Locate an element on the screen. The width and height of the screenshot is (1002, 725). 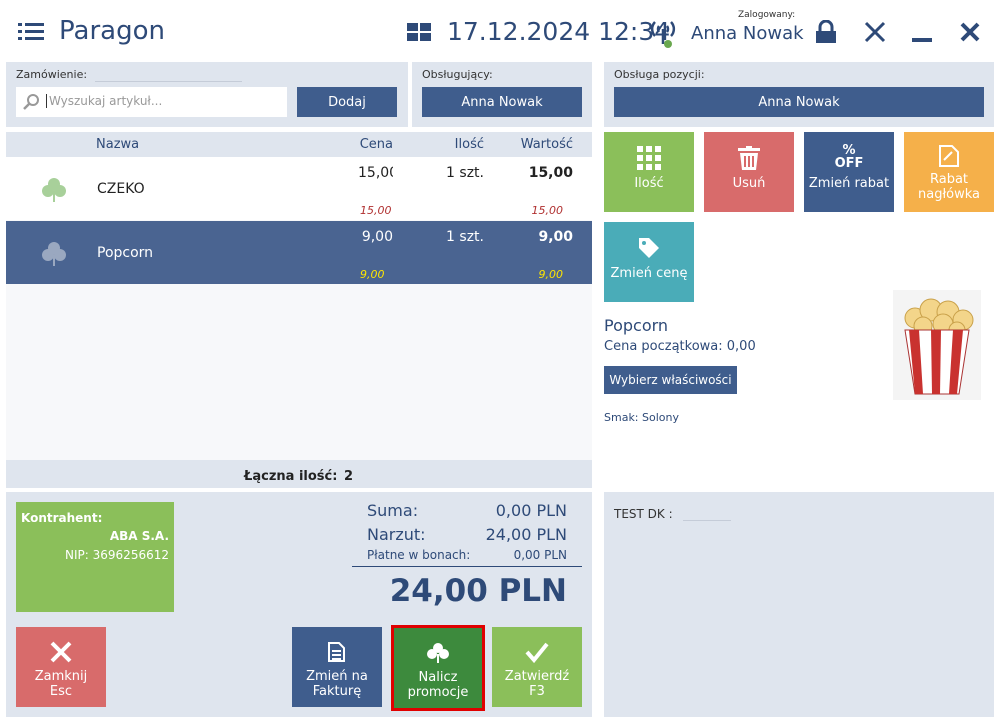
tile-label: Ilość is located at coordinates (649, 183).